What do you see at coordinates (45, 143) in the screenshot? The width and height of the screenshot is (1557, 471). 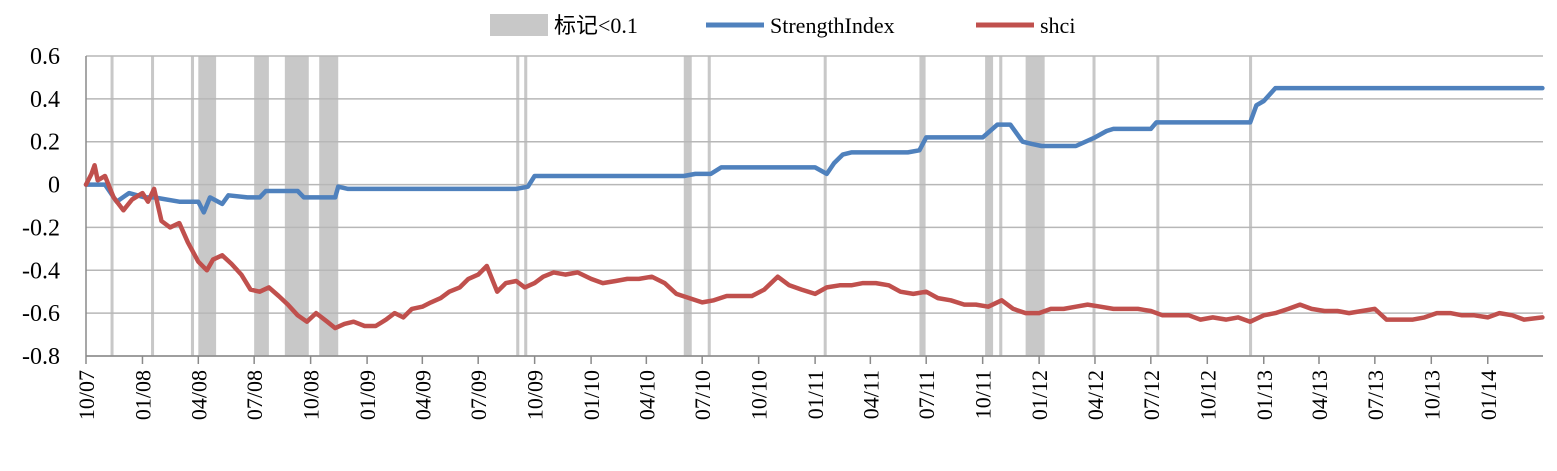 I see `y-tick-label: 0.2` at bounding box center [45, 143].